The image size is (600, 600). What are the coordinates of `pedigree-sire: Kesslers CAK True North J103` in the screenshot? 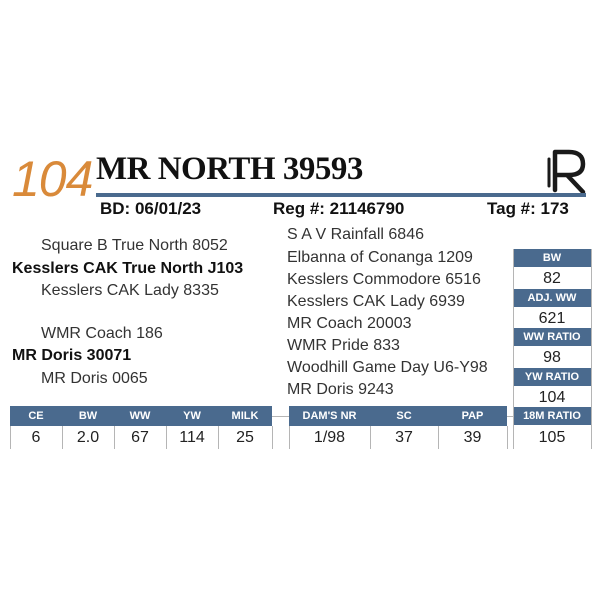 It's located at (128, 268).